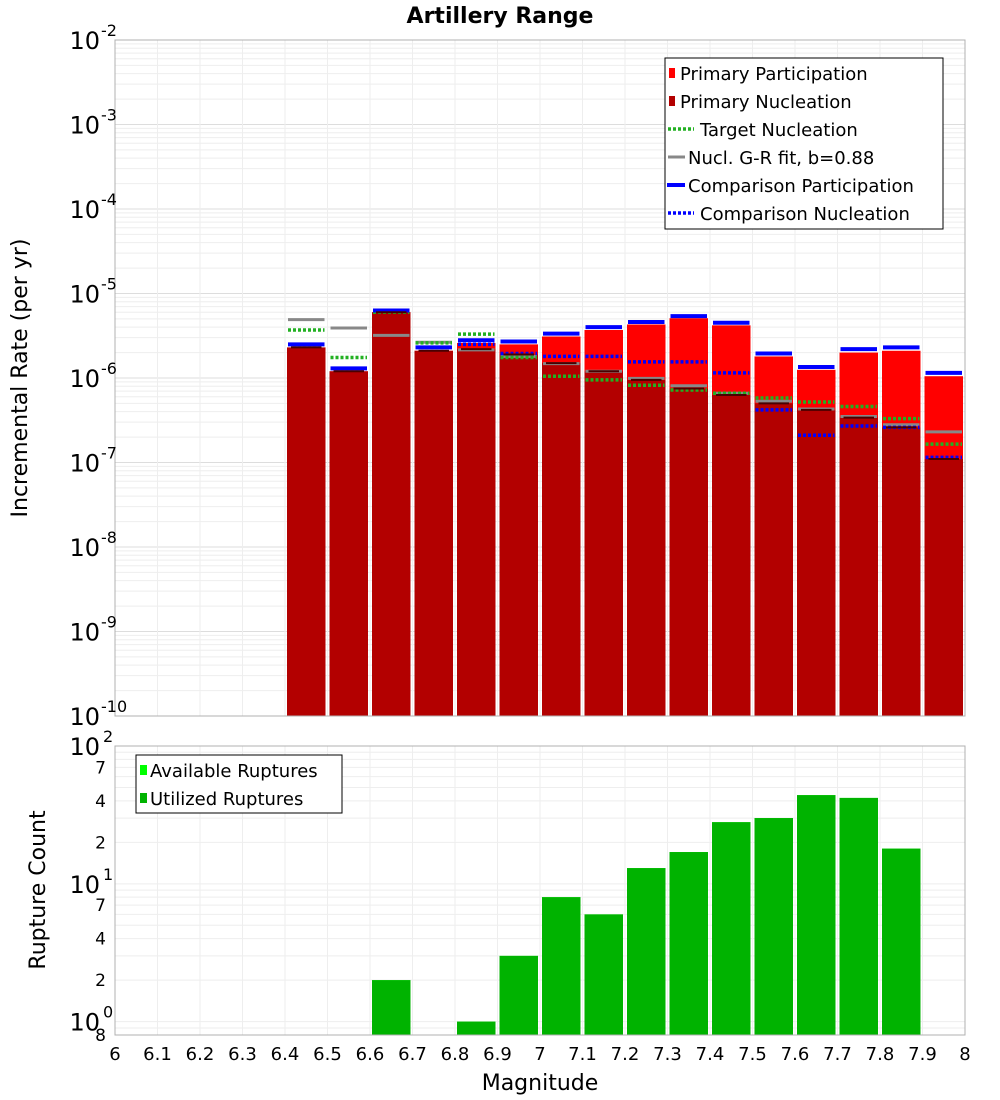 Image resolution: width=1000 pixels, height=1100 pixels. What do you see at coordinates (778, 130) in the screenshot?
I see `legend-label-target-nucleation: Target Nucleation` at bounding box center [778, 130].